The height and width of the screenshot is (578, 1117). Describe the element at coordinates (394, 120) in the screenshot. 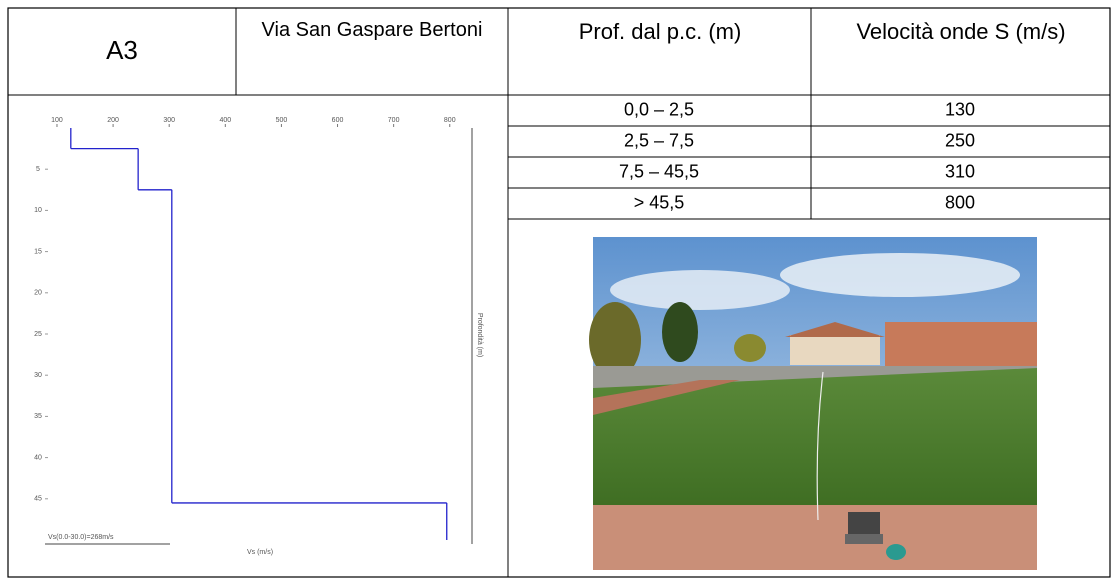

I see `x-tick-label: 700` at that location.